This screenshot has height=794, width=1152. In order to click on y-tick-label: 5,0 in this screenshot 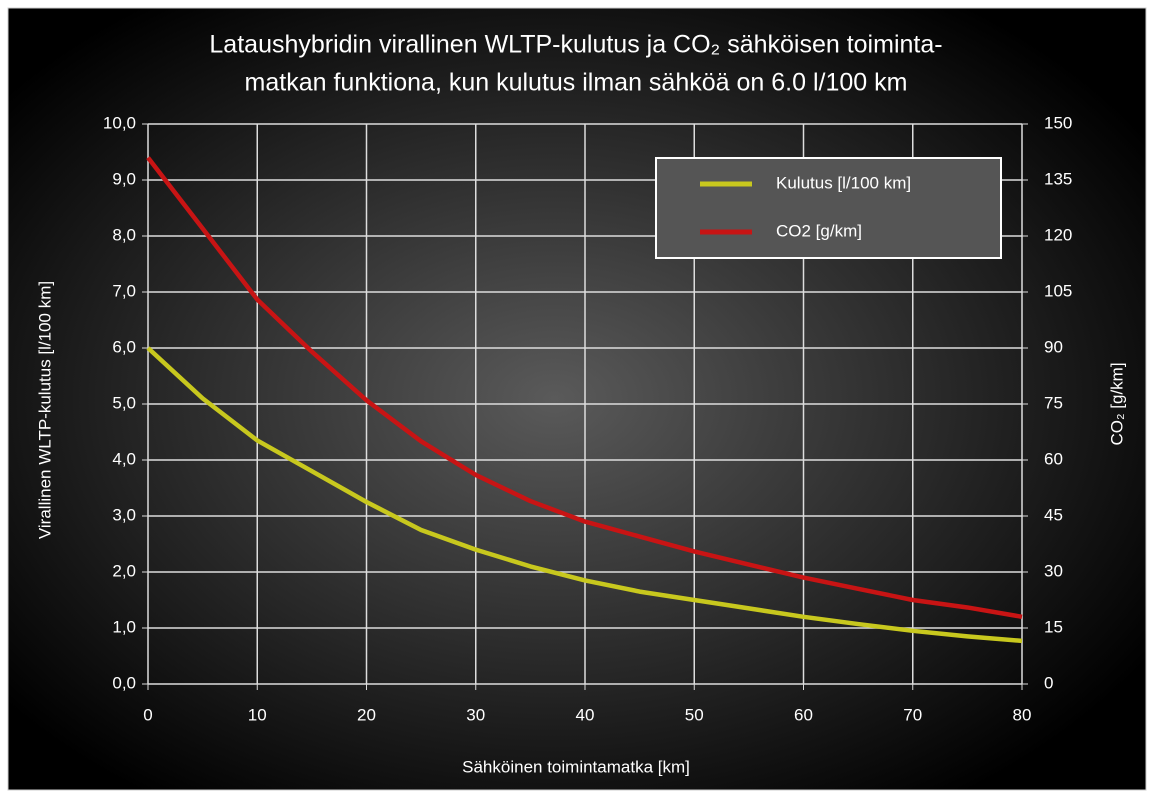, I will do `click(124, 402)`.